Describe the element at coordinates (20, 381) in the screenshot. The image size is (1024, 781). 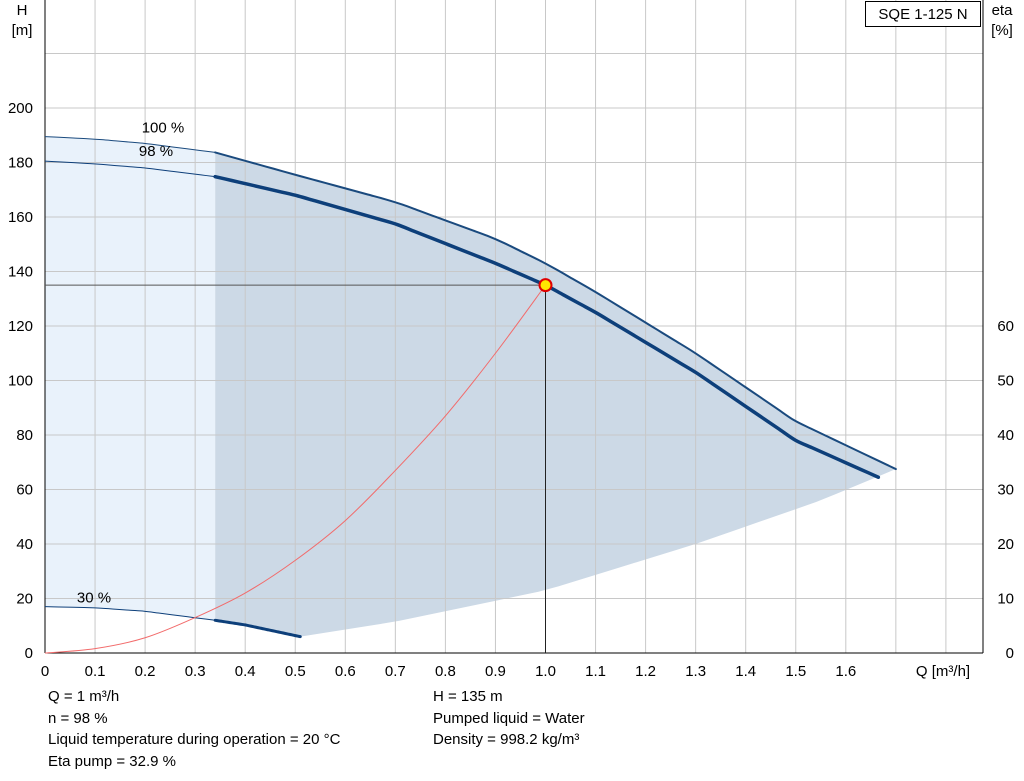
I see `y-tick-label-left: 100` at that location.